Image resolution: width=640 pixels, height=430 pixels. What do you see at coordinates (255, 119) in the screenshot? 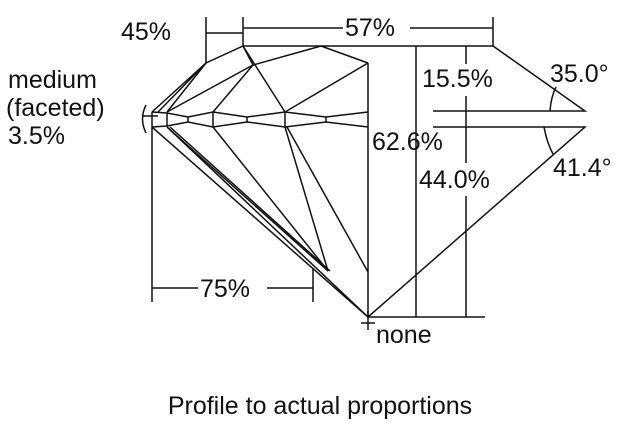
I see `girdle-band` at bounding box center [255, 119].